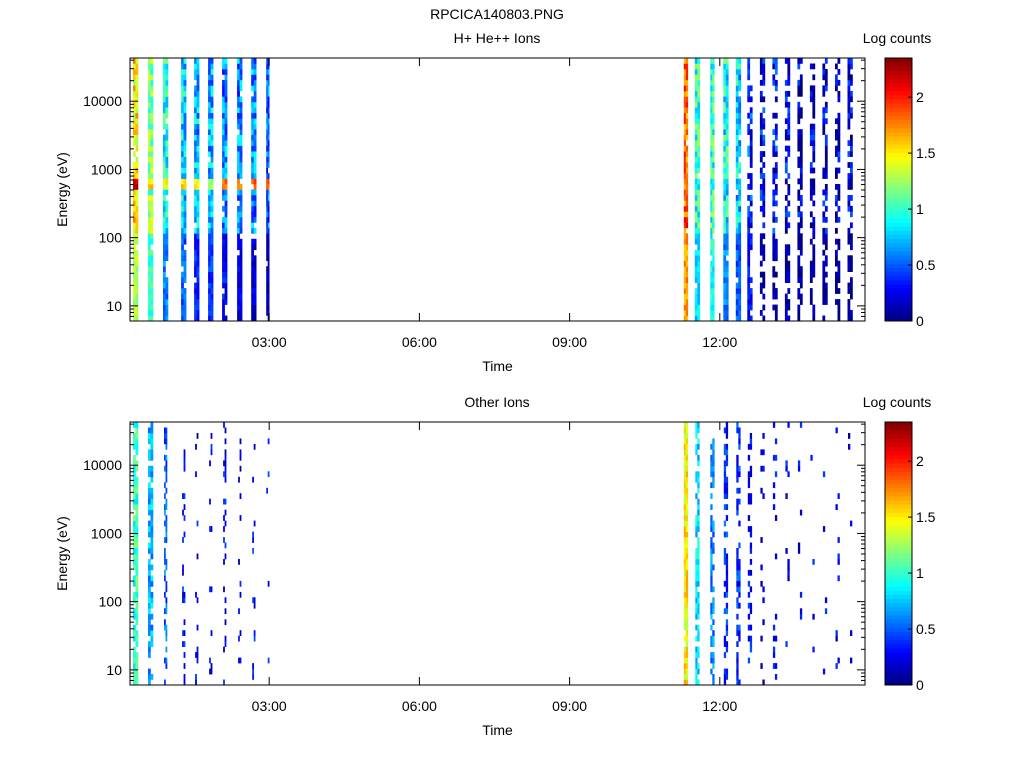 The image size is (1024, 768). What do you see at coordinates (719, 342) in the screenshot?
I see `x-tick-label: 12:00` at bounding box center [719, 342].